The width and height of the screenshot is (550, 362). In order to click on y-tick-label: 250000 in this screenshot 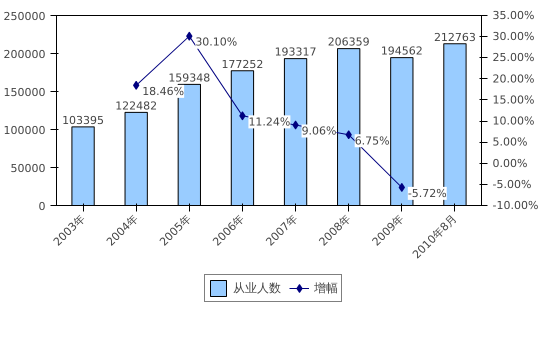, I will do `click(25, 16)`.